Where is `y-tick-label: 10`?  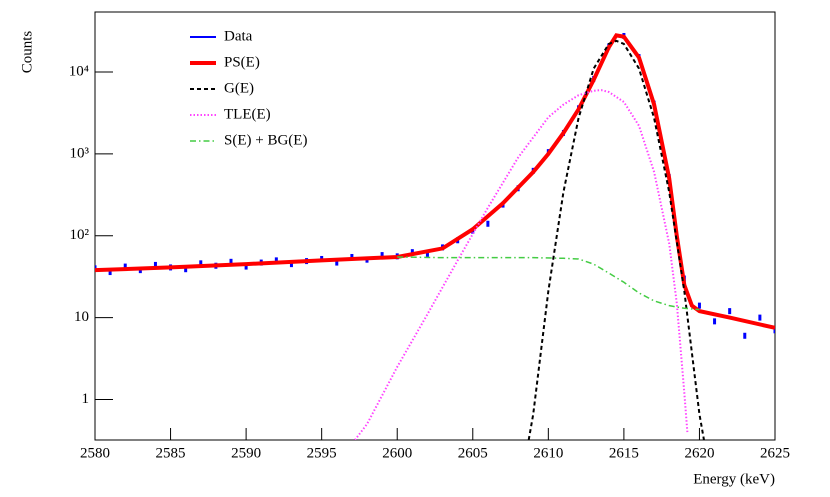 y-tick-label: 10 is located at coordinates (81, 317).